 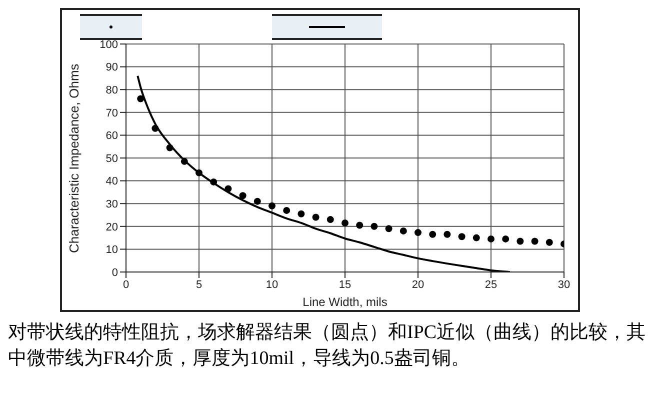 What do you see at coordinates (272, 284) in the screenshot?
I see `x-tick-label: 10` at bounding box center [272, 284].